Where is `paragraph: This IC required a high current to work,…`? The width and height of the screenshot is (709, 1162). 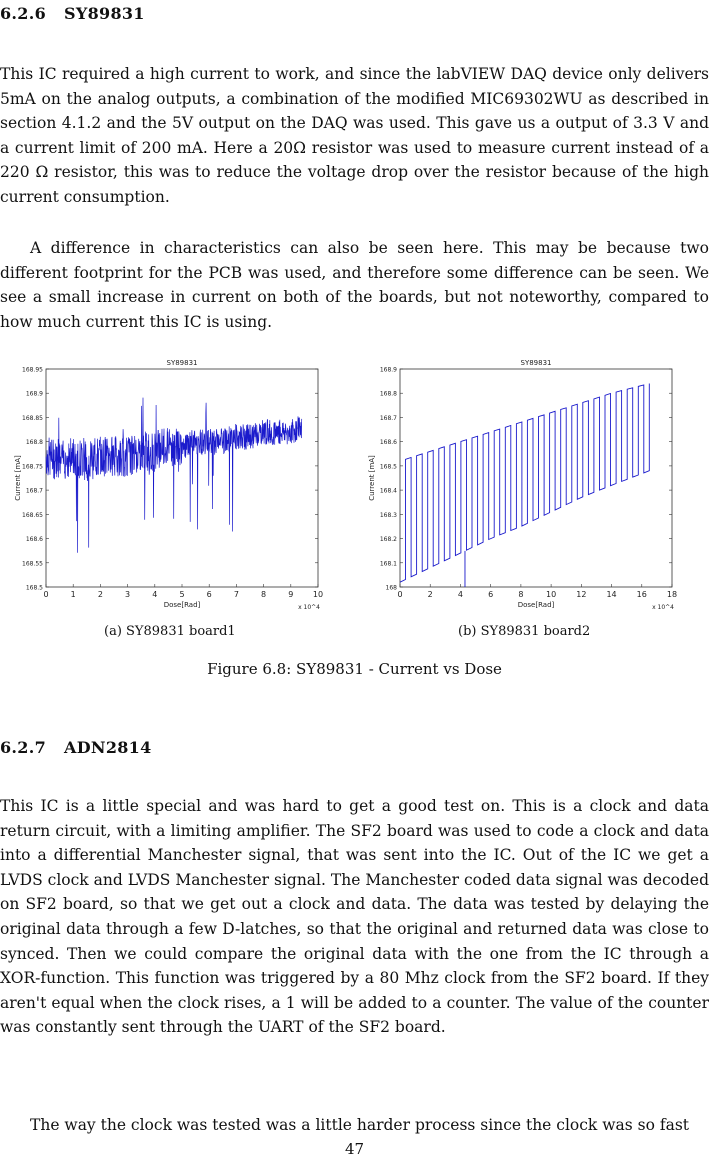
paragraph: This IC required a high current to work,… is located at coordinates (354, 135).